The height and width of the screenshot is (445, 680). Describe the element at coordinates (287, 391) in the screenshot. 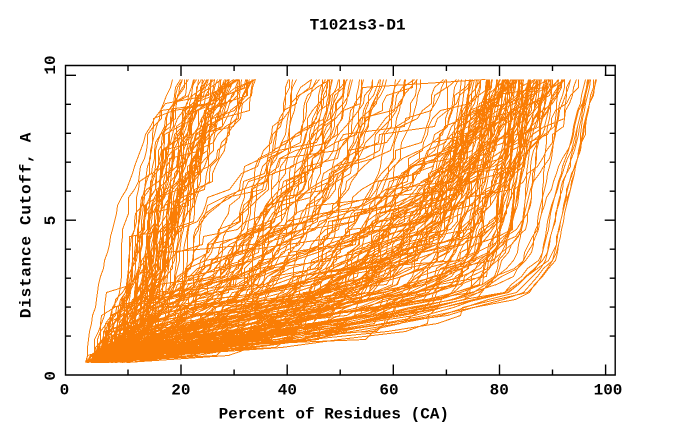

I see `svg-text: 40` at that location.